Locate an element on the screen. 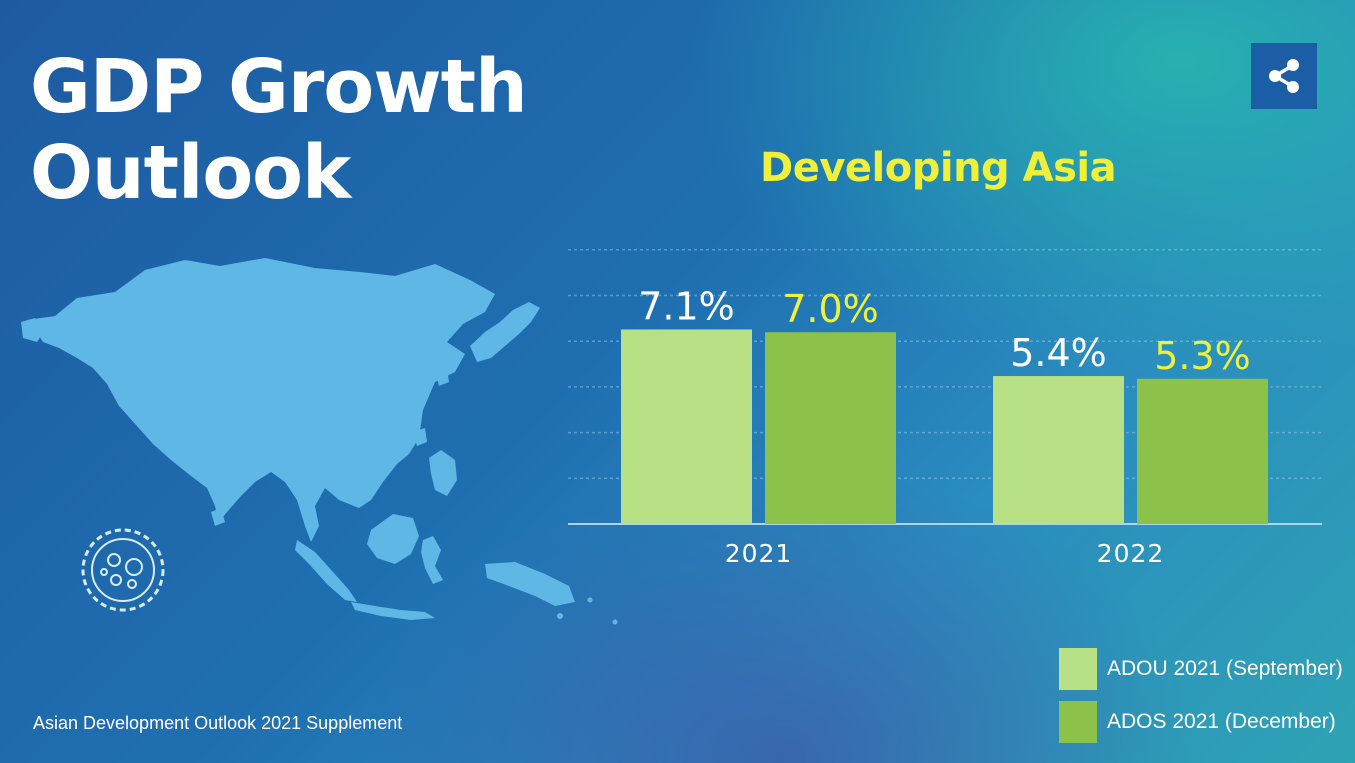  page-title: GDP Growth Outlook is located at coordinates (279, 130).